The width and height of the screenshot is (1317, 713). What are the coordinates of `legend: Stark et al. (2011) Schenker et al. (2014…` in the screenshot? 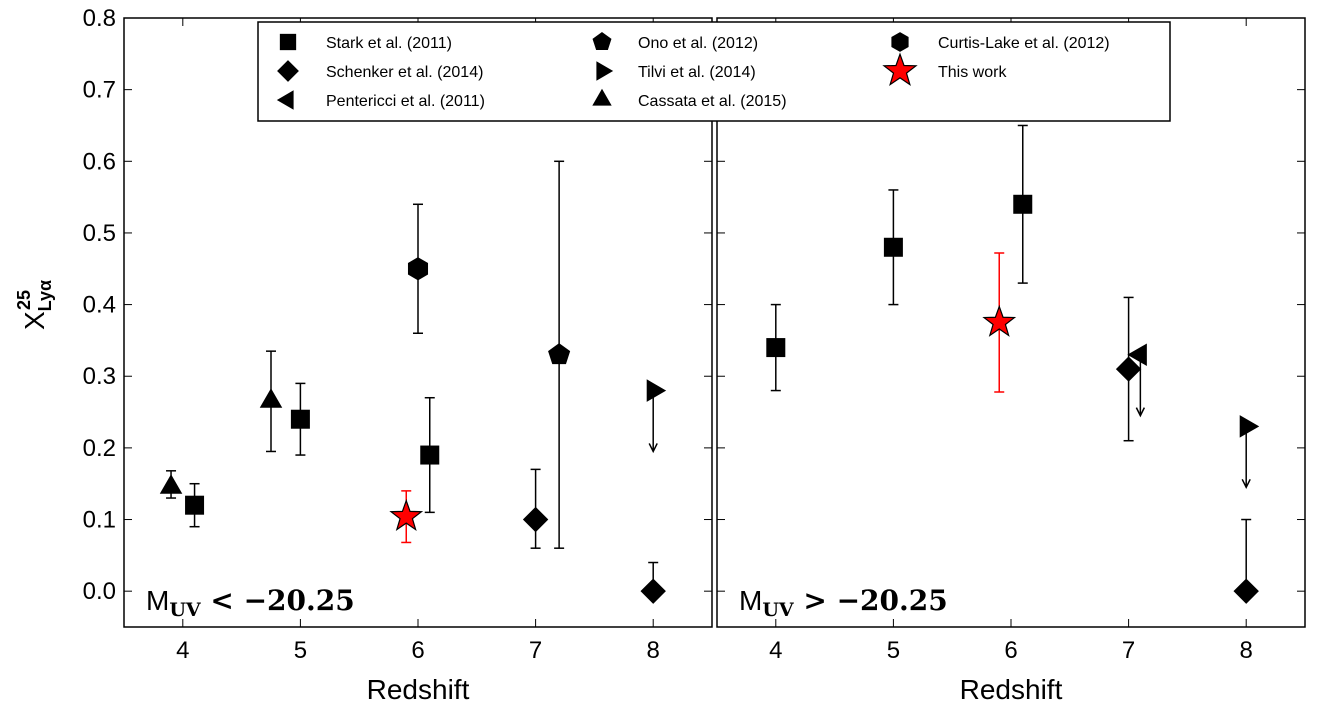 It's located at (714, 71).